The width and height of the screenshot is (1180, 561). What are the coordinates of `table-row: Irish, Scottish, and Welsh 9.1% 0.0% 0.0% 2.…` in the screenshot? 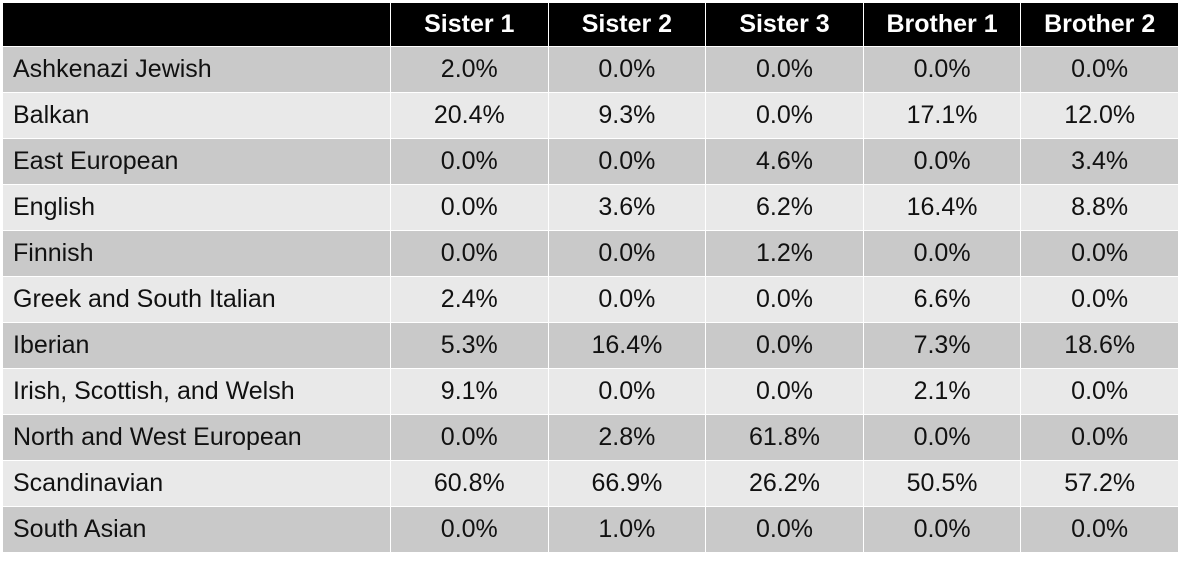 It's located at (590, 391).